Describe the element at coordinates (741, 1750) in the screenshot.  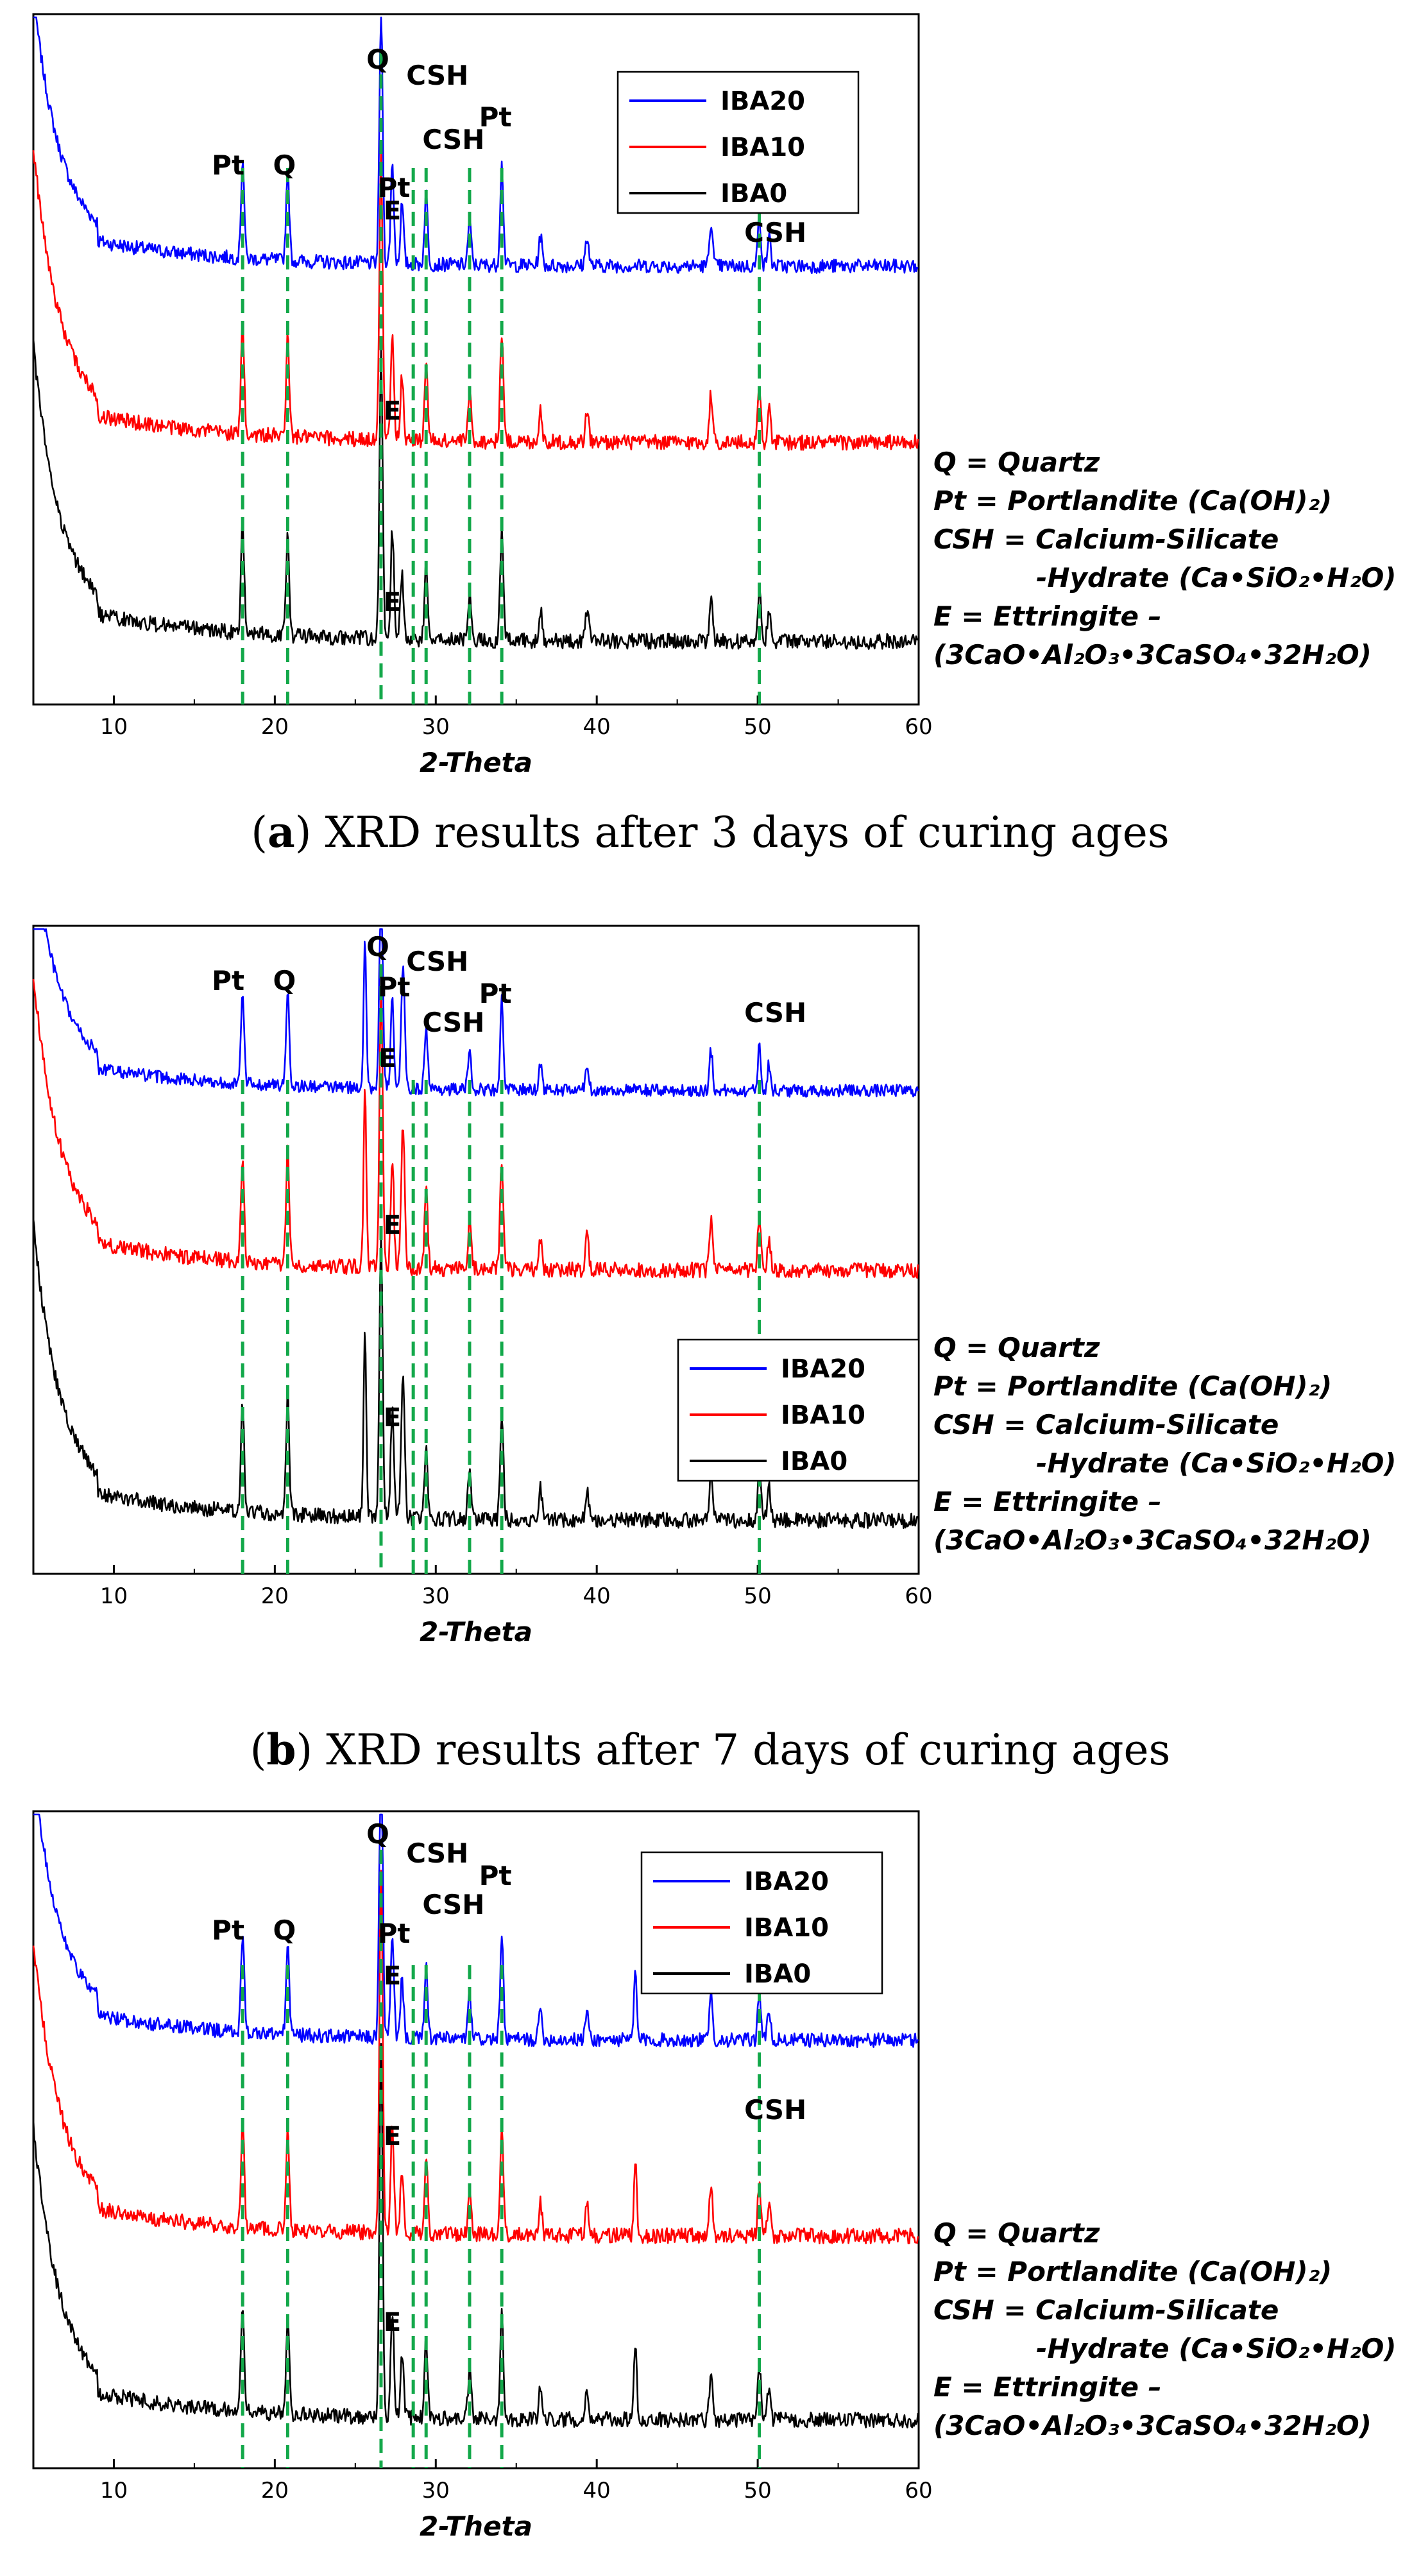
I see `caption-text: XRD results after 7 days of curing ages` at that location.